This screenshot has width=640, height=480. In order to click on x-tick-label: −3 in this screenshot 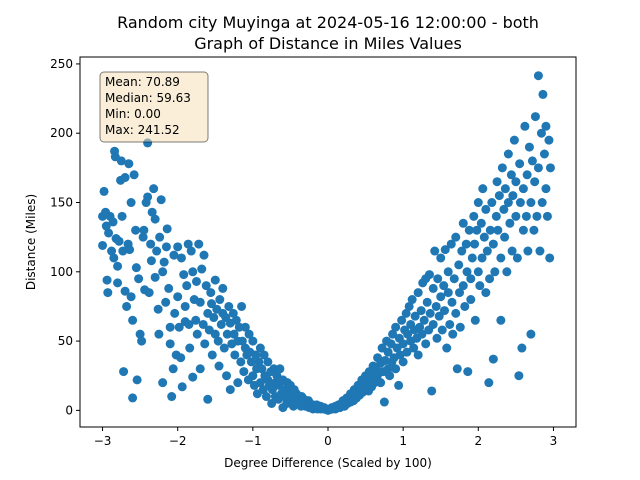, I will do `click(103, 441)`.